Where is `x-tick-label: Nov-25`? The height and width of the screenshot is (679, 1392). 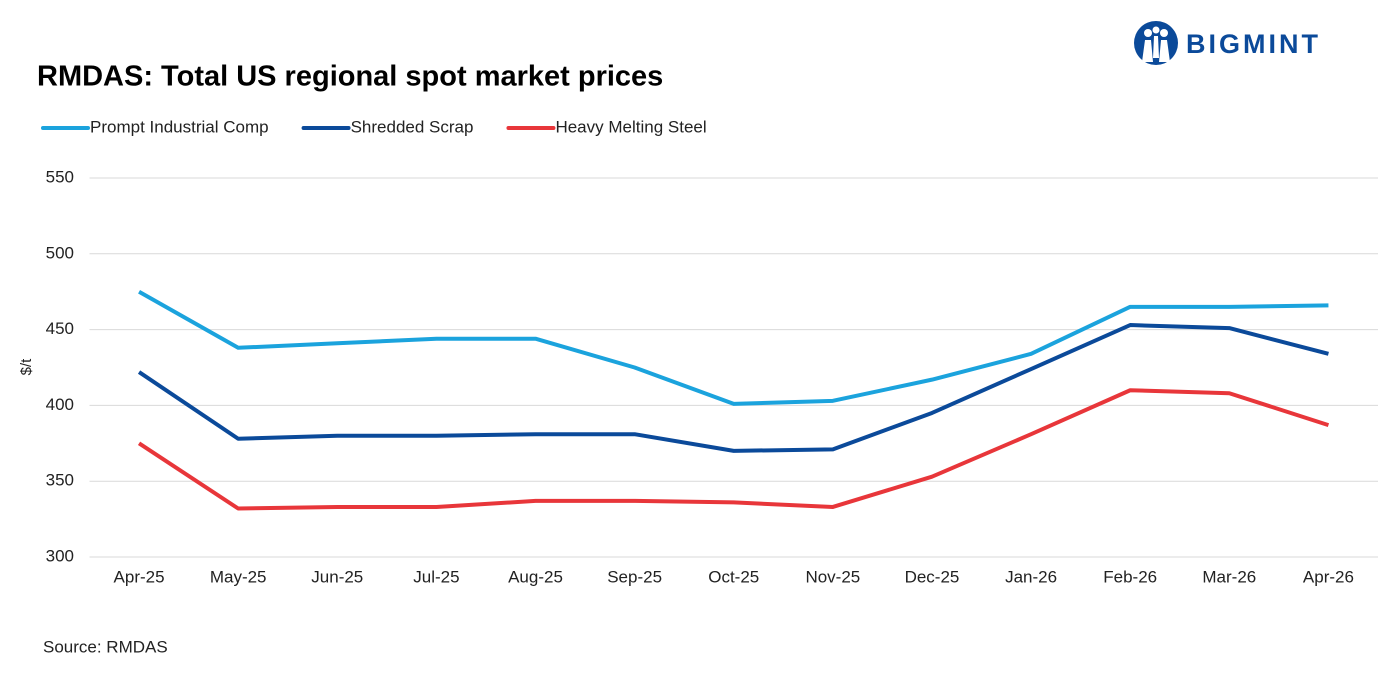 x-tick-label: Nov-25 is located at coordinates (832, 576).